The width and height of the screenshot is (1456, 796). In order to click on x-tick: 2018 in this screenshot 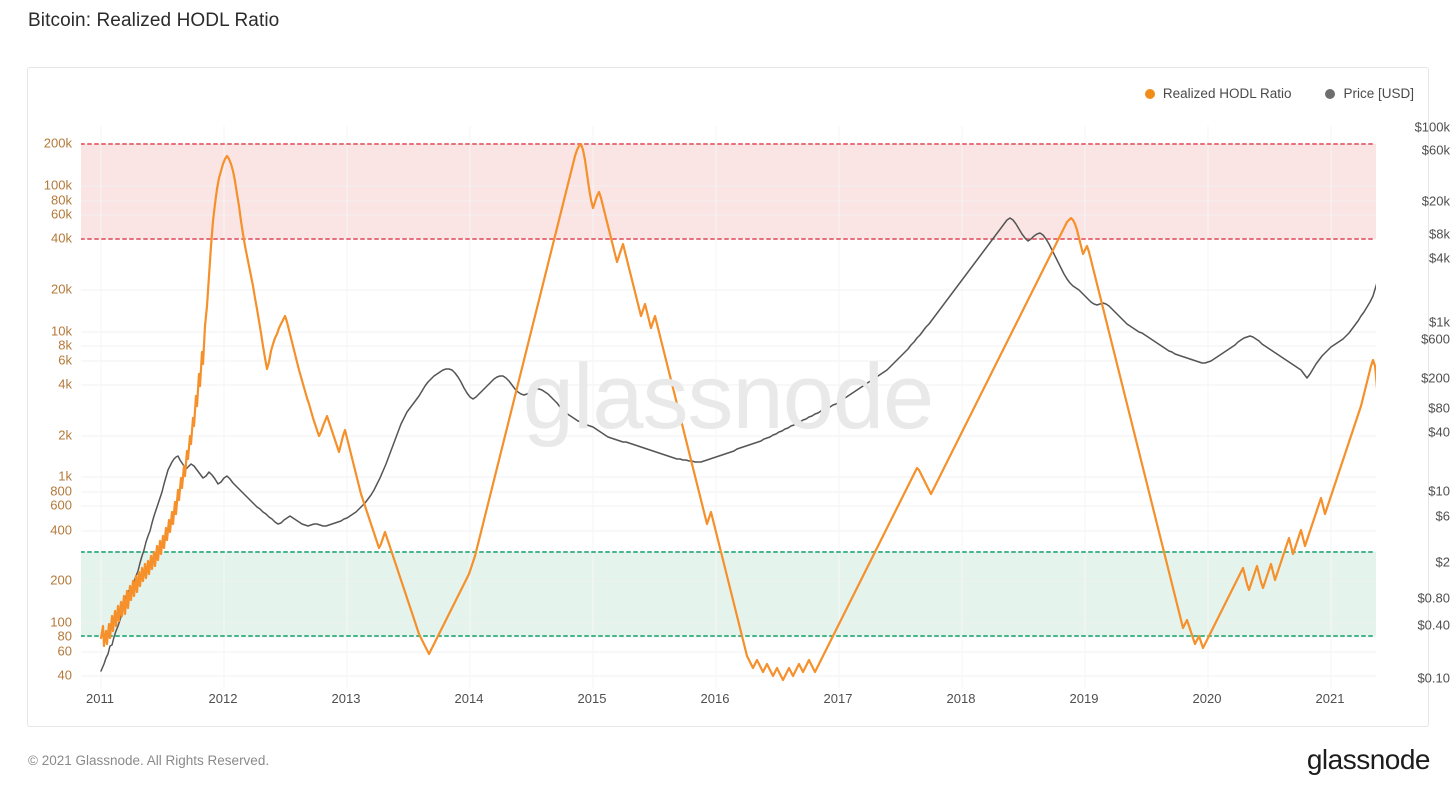, I will do `click(961, 698)`.